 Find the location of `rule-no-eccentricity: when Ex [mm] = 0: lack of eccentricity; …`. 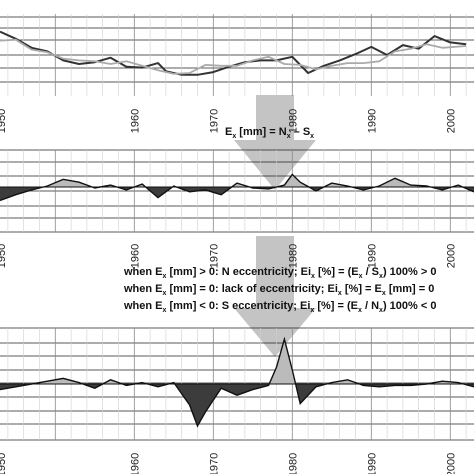

rule-no-eccentricity: when Ex [mm] = 0: lack of eccentricity; … is located at coordinates (278, 290).